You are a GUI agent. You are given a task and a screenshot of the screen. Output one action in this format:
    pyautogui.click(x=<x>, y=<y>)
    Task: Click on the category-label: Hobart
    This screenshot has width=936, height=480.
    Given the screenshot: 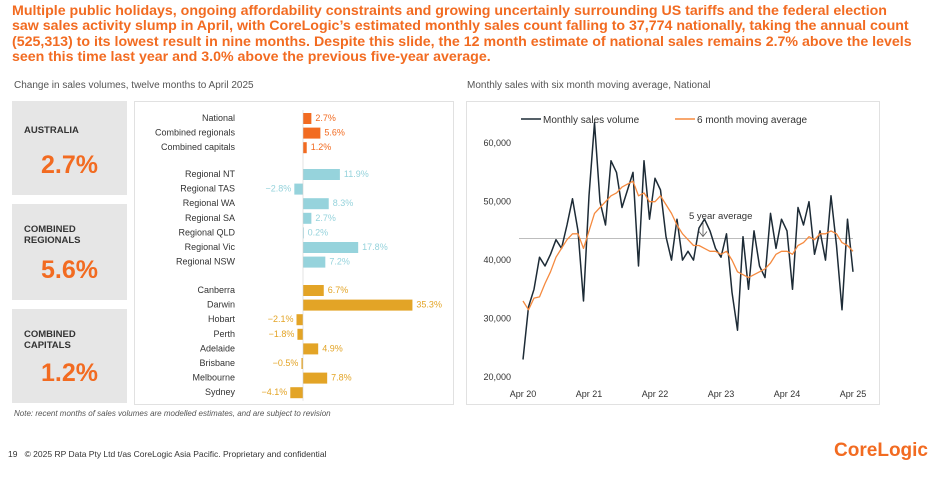 What is the action you would take?
    pyautogui.click(x=222, y=319)
    